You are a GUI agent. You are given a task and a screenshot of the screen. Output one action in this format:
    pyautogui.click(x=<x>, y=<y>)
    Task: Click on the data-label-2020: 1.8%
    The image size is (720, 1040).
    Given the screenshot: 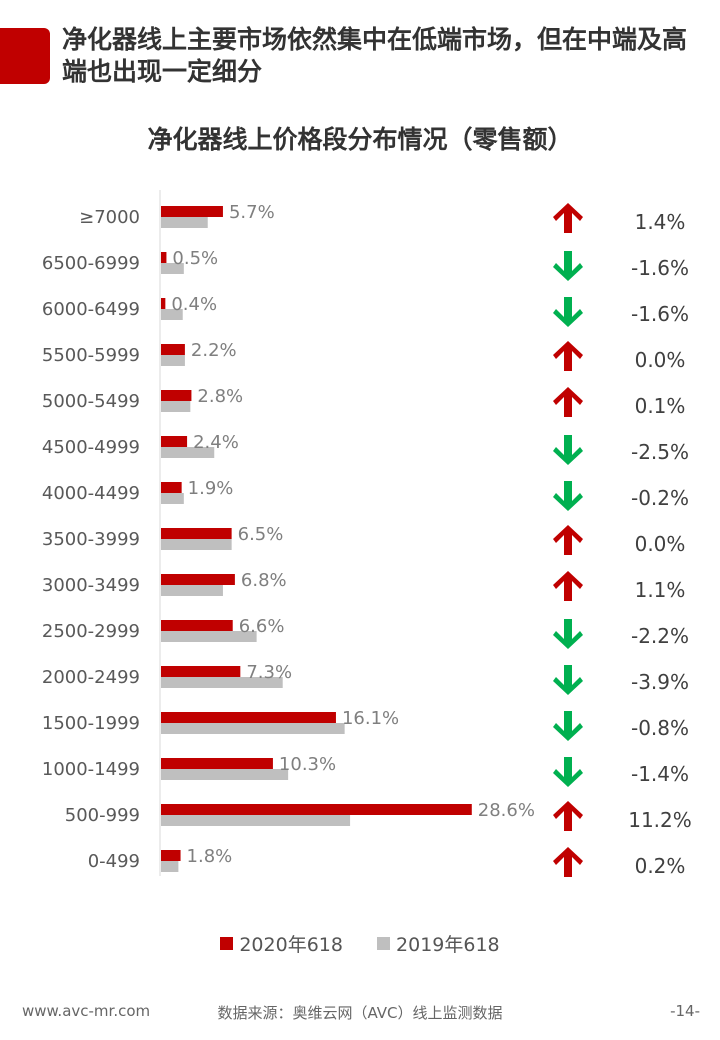 What is the action you would take?
    pyautogui.click(x=210, y=856)
    